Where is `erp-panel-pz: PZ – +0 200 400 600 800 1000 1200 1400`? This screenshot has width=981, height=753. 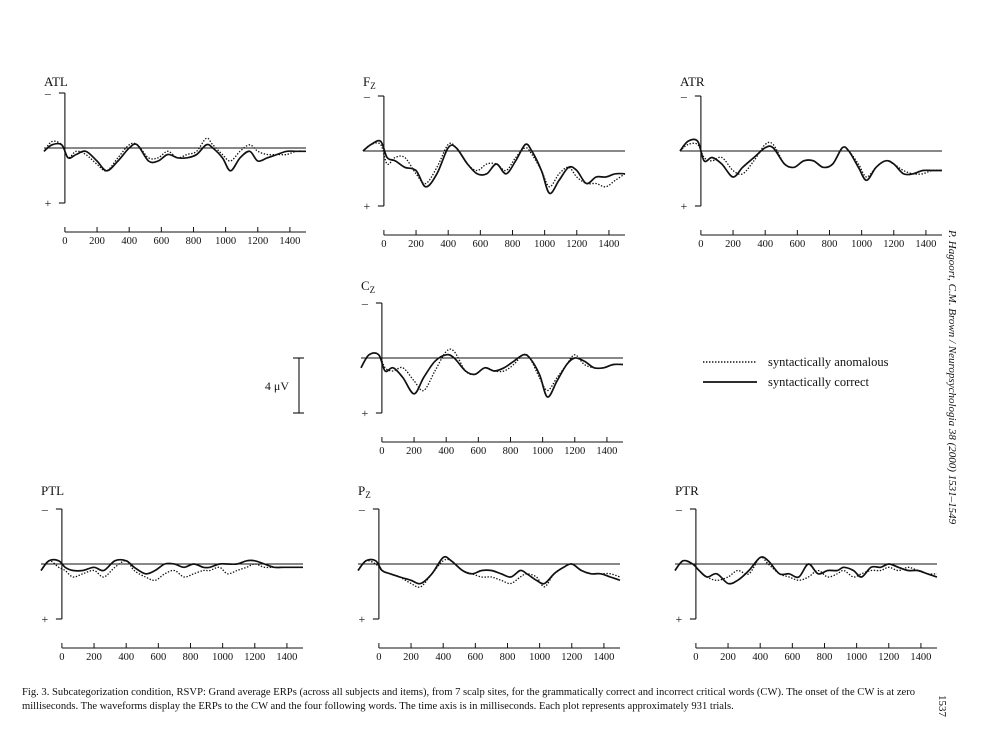
erp-panel-pz: PZ – +0 200 400 600 800 1000 1200 1400 is located at coordinates (489, 573).